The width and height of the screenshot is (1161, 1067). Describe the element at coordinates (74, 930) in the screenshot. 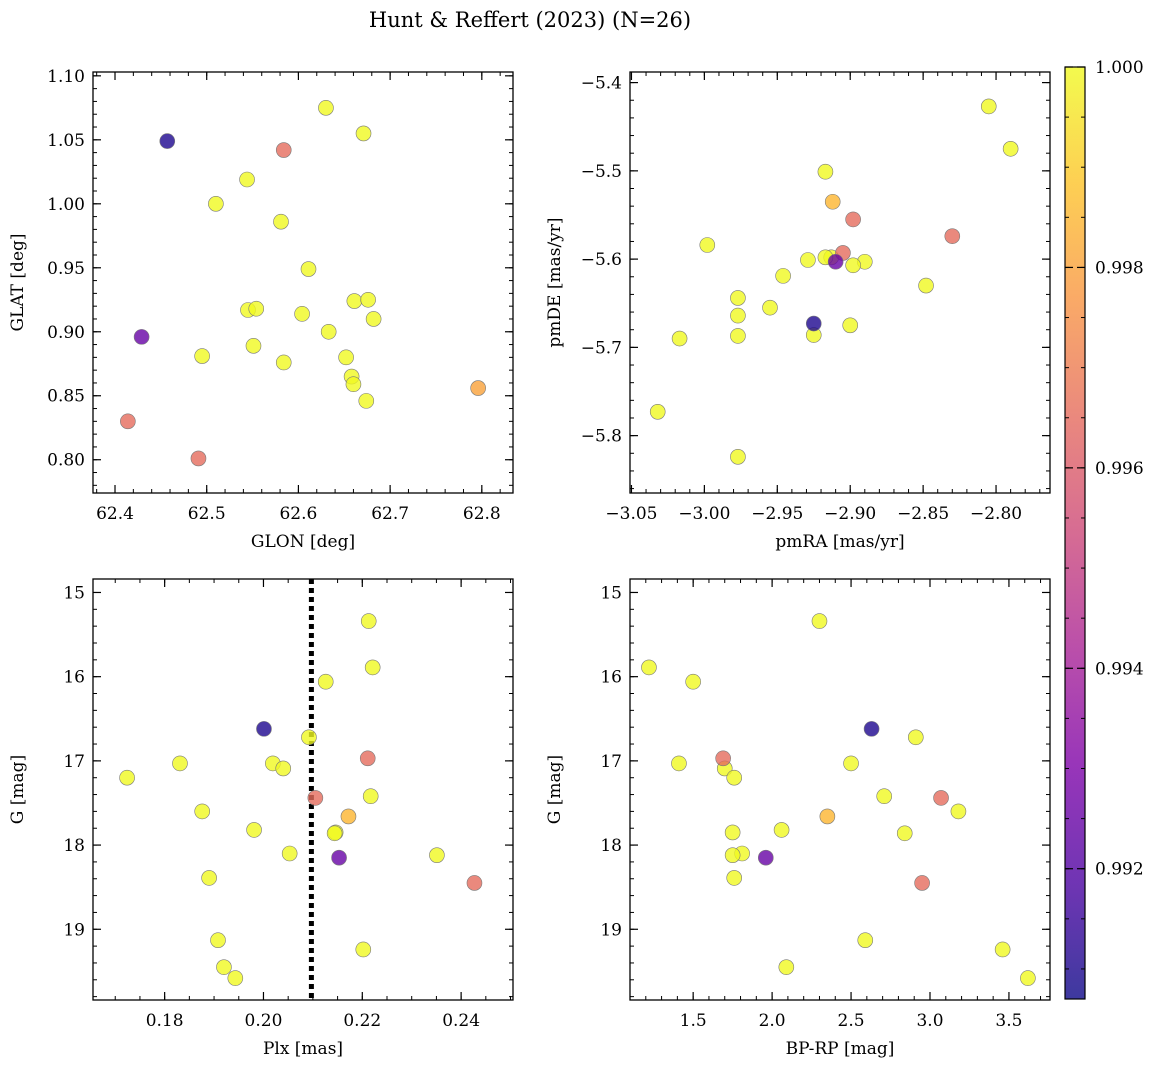

I see `y-tick-label: 19` at that location.